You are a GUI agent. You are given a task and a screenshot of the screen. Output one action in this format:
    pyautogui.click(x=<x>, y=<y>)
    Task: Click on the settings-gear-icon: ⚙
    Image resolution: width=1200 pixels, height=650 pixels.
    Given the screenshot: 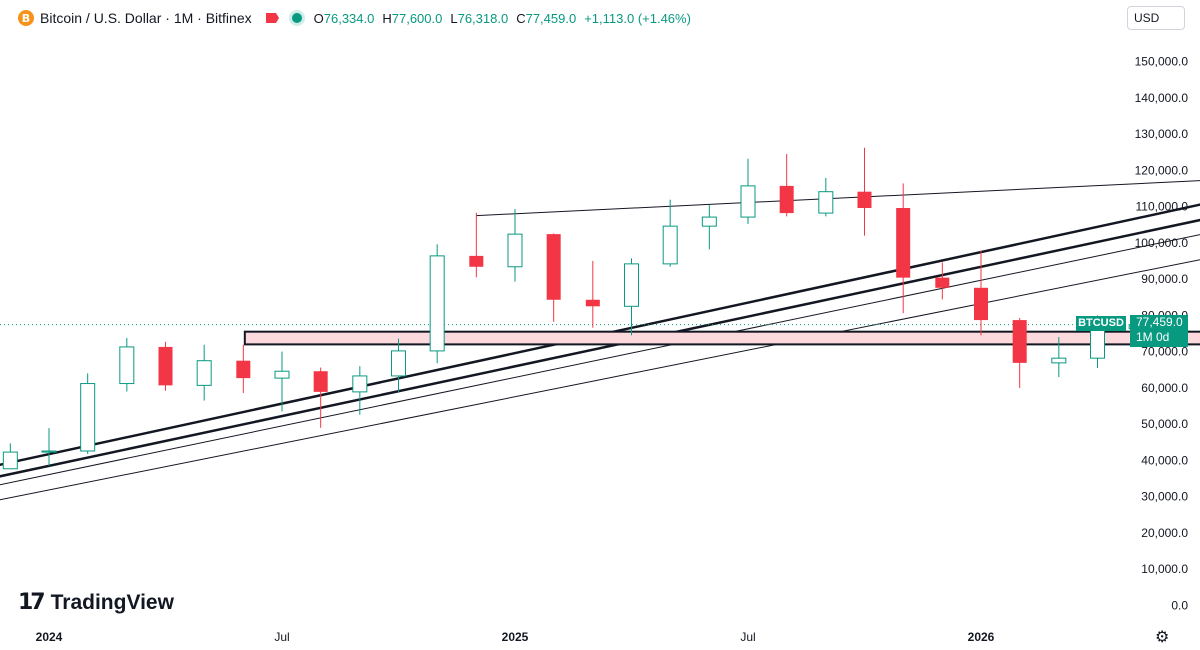 What is the action you would take?
    pyautogui.click(x=1162, y=636)
    